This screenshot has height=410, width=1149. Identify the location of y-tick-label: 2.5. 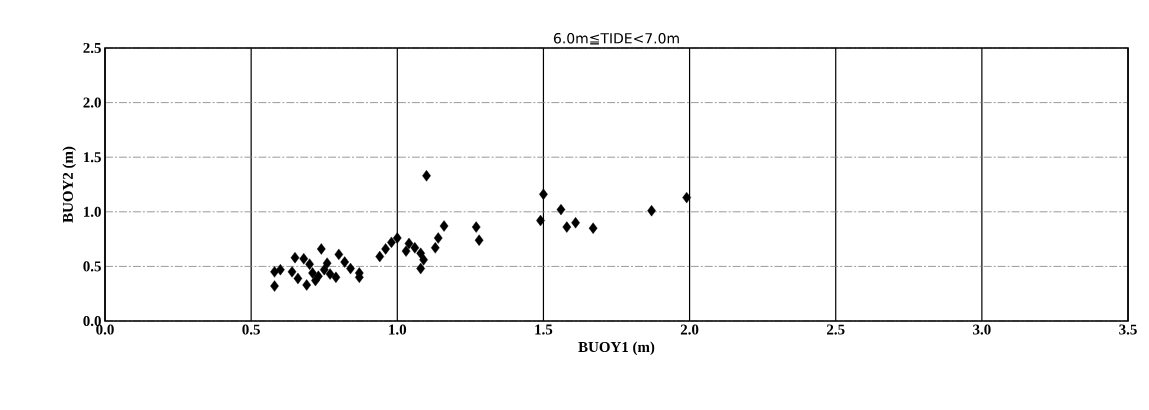
(92, 48).